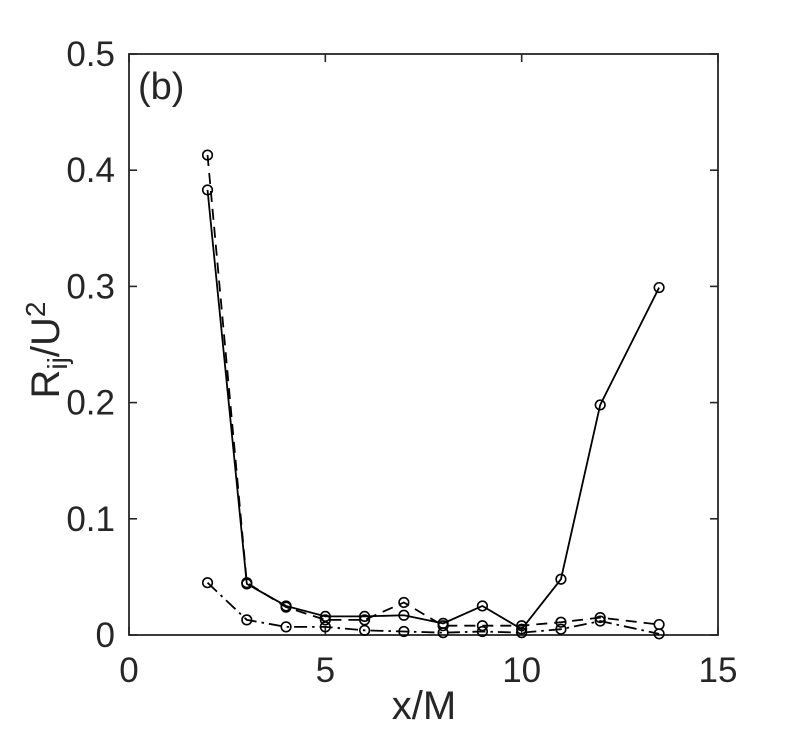  What do you see at coordinates (128, 670) in the screenshot?
I see `x-tick-label: 0` at bounding box center [128, 670].